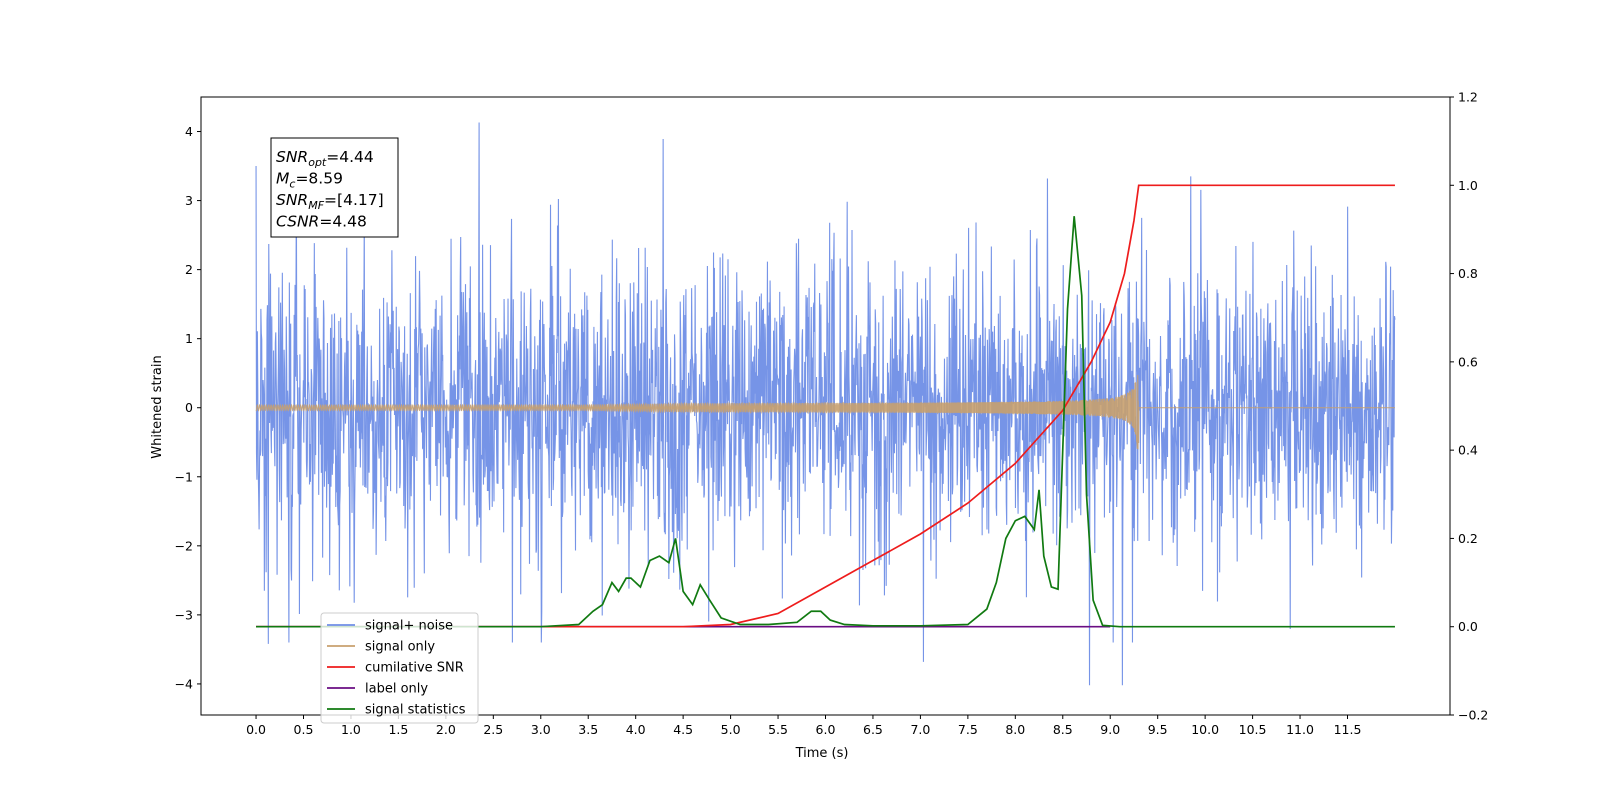 The height and width of the screenshot is (800, 1600). What do you see at coordinates (968, 729) in the screenshot?
I see `x-tick-label: 7.5` at bounding box center [968, 729].